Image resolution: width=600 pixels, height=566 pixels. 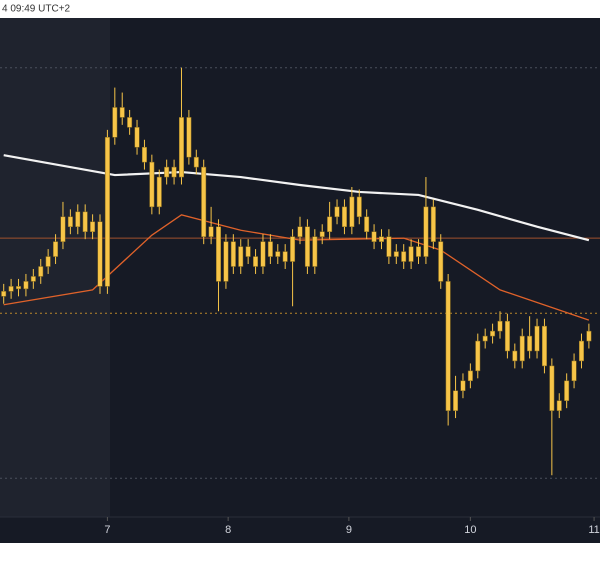 I want to click on header-text: 4 09:49 UTC+2, so click(x=36, y=9).